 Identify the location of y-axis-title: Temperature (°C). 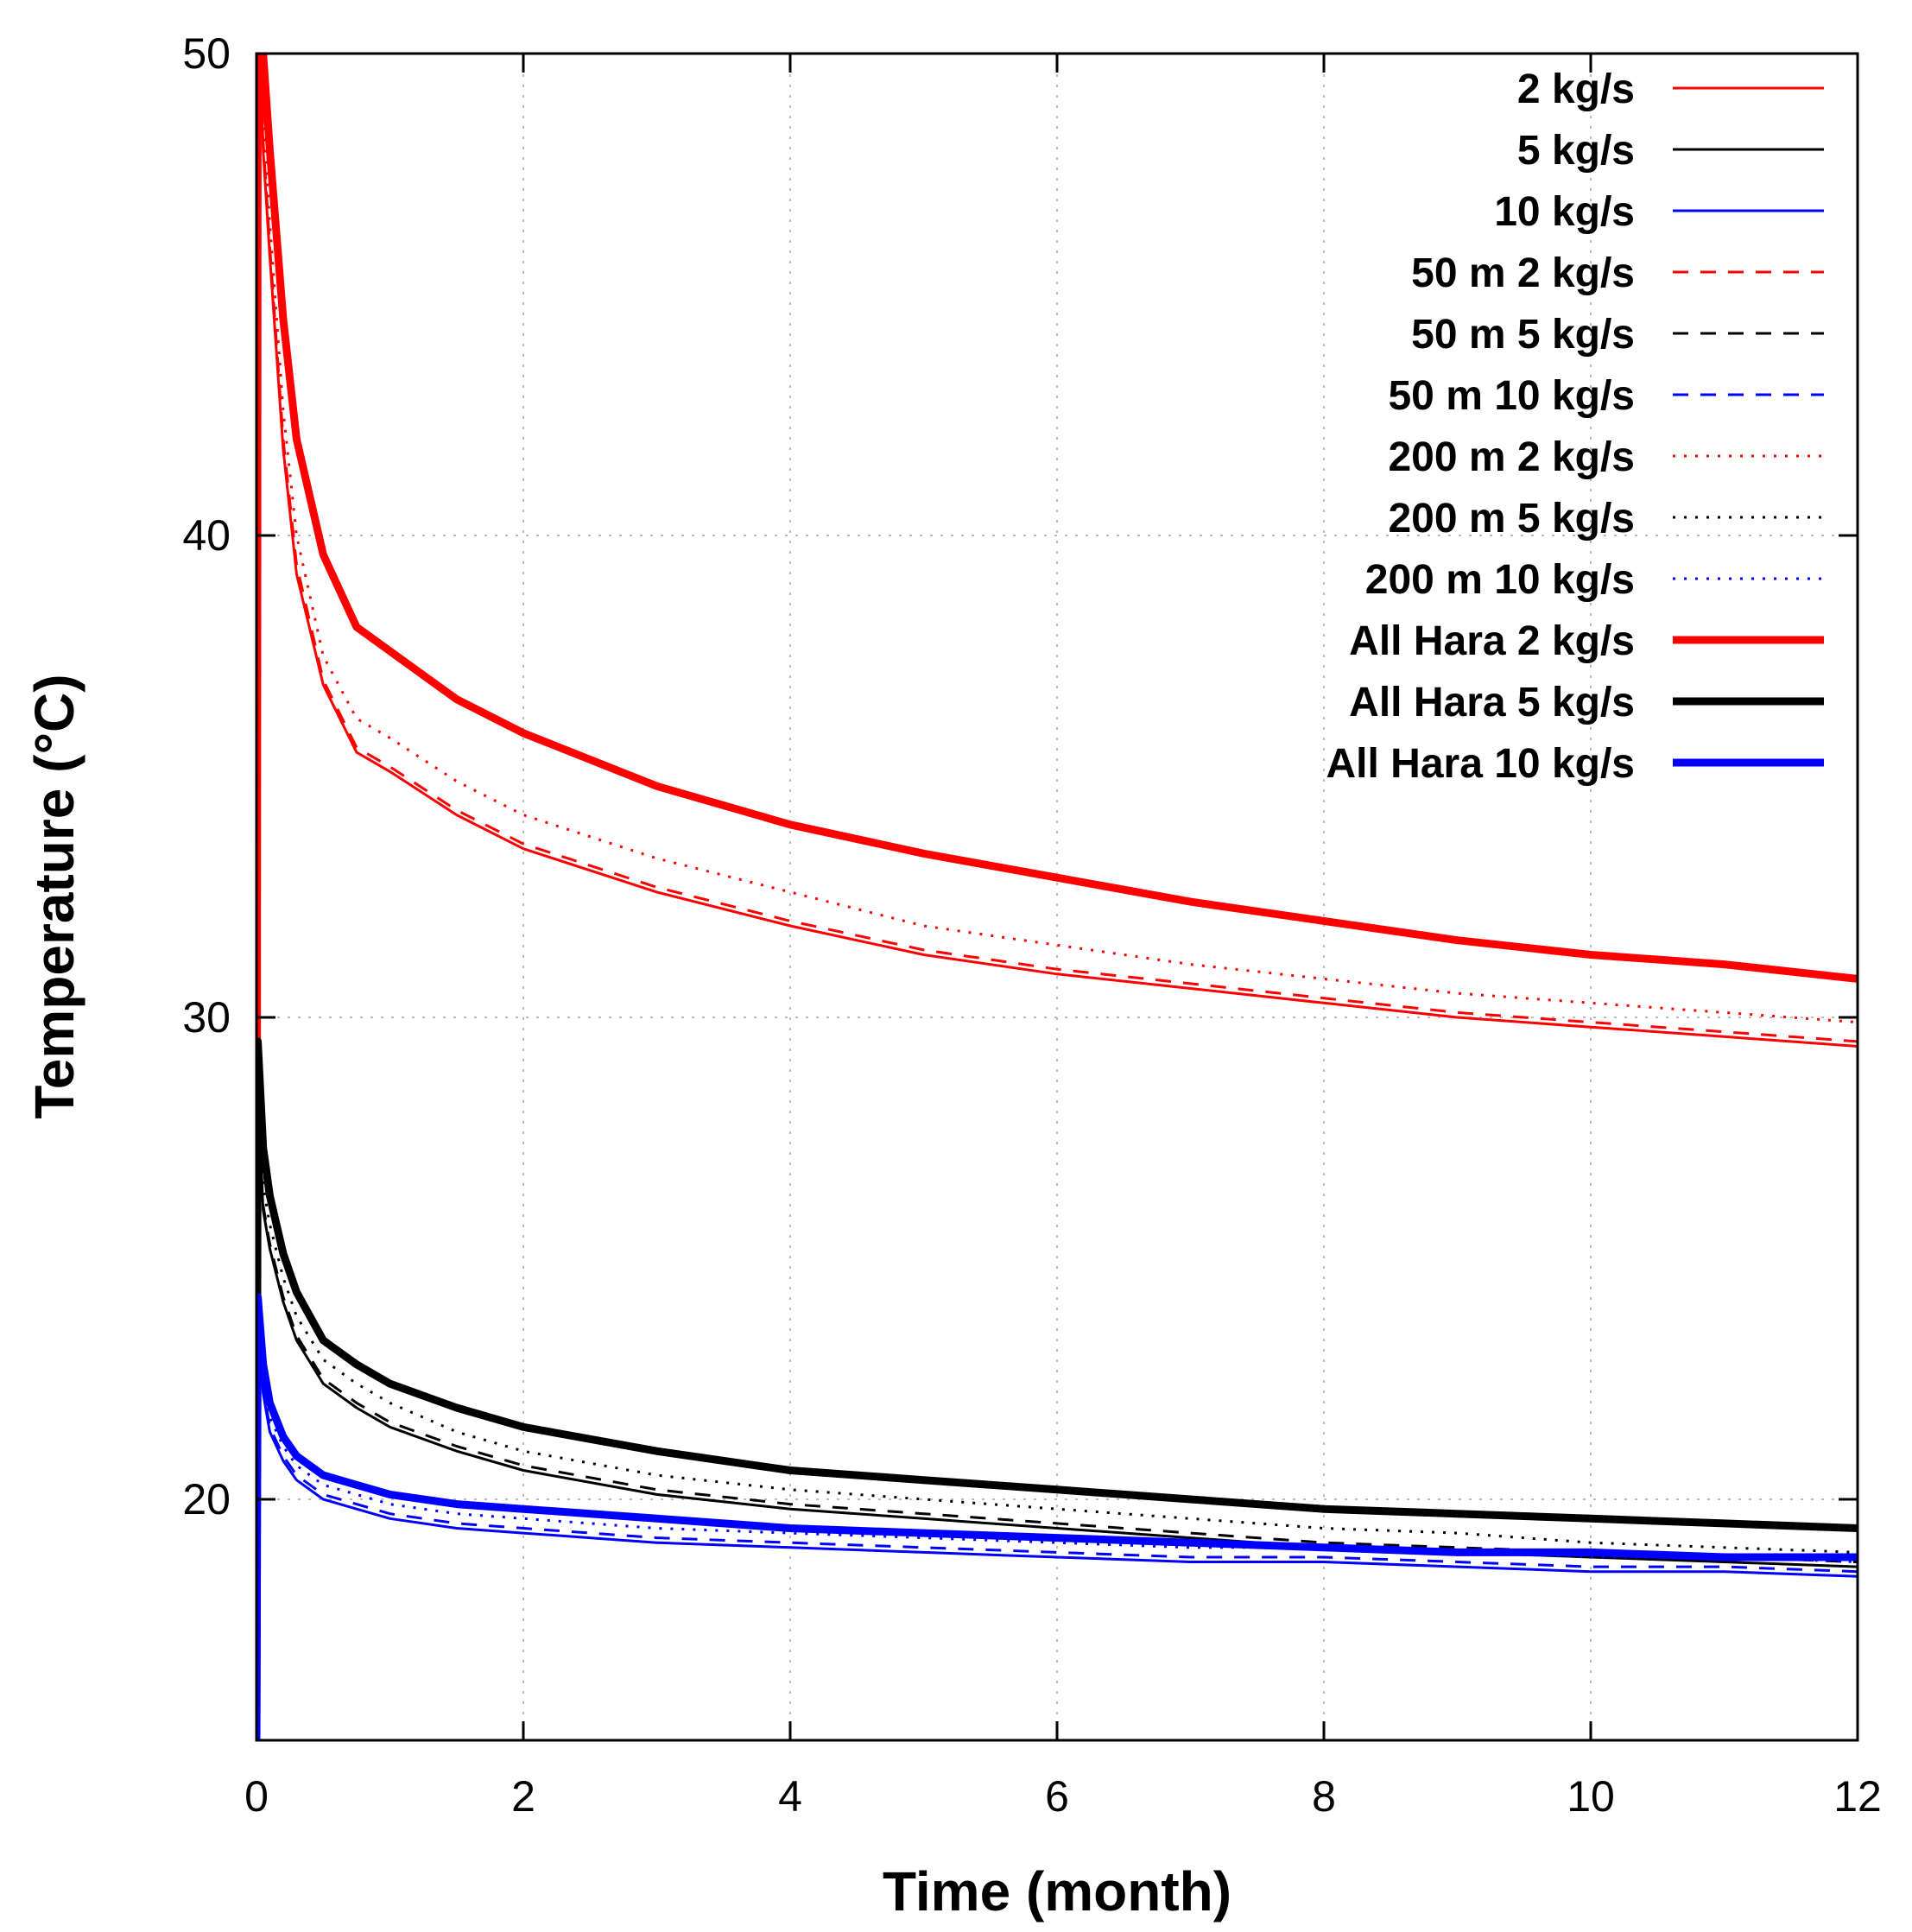
(54, 896).